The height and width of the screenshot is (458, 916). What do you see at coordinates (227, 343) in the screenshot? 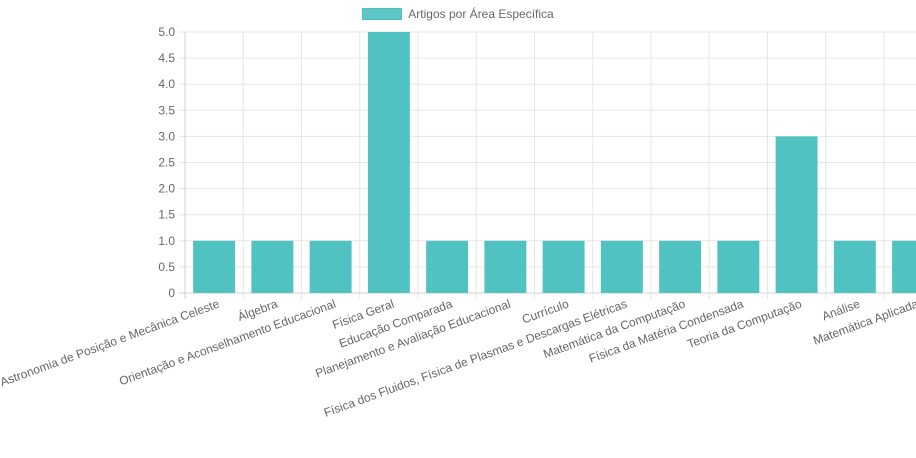
I see `x-tick-label: Orientação e Aconselhamento Educacional` at bounding box center [227, 343].